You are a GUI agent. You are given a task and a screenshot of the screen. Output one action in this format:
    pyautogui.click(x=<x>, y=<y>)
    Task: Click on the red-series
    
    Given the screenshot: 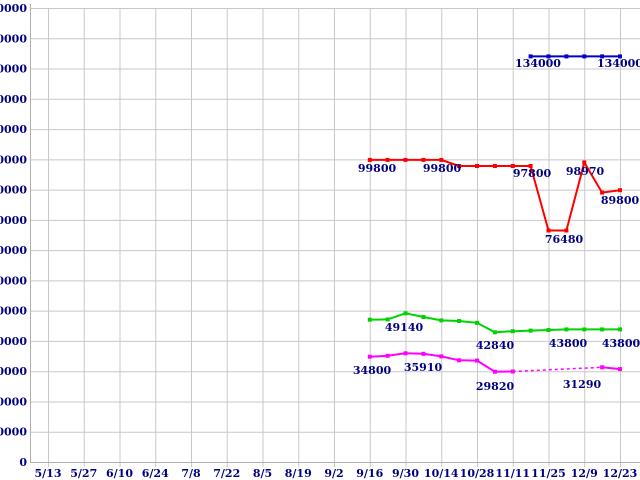 What is the action you would take?
    pyautogui.click(x=494, y=195)
    